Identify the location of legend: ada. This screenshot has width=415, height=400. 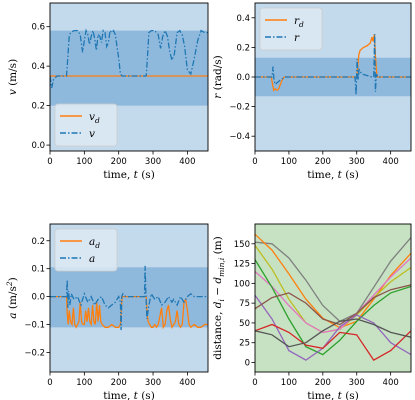
(86, 250).